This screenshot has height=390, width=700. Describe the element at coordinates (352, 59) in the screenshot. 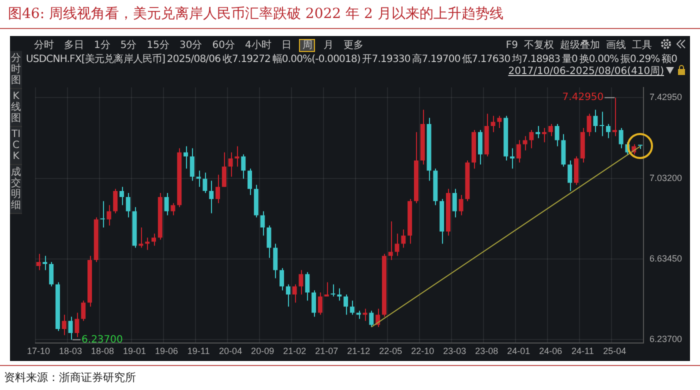

I see `text: USDCNH.FX[美元兑离岸人民币] 2025/08/06 收7.19272 幅0.00%(-0.00018) 开7.19330 高7.19700 低7.17630 均7.18983 量0 换0.00% 振0.29% 额0` at that location.